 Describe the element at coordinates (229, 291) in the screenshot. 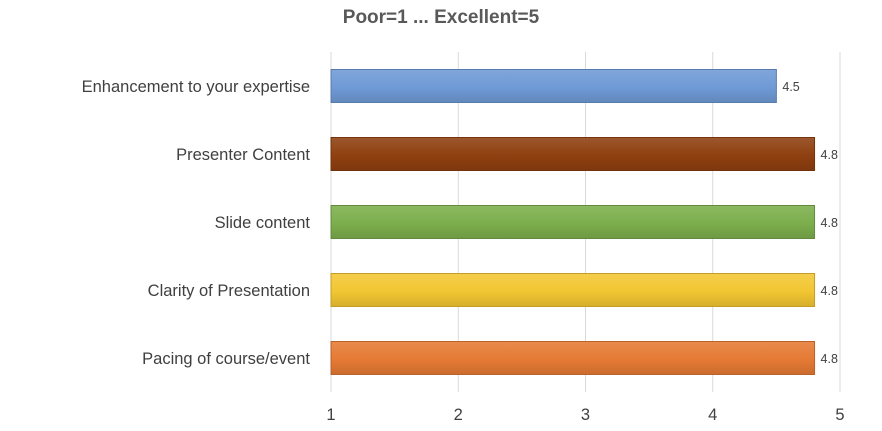

I see `category-label: Clarity of Presentation` at that location.